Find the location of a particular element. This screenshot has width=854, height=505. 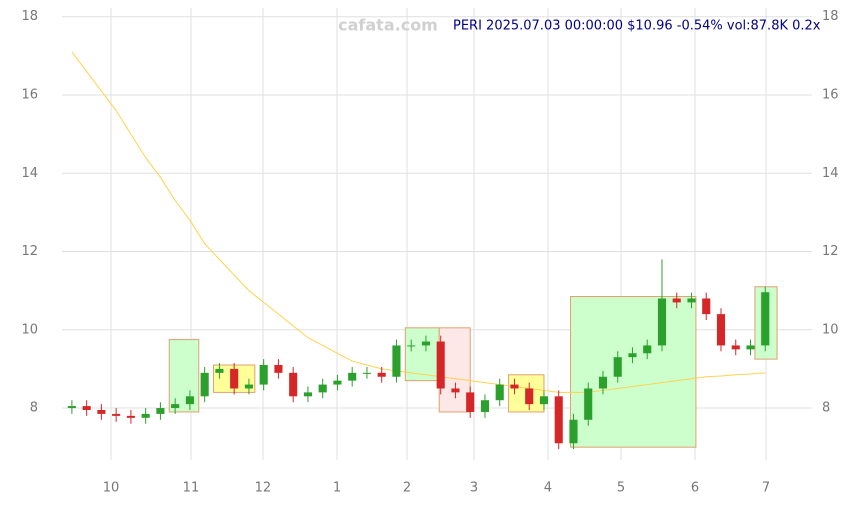

x-tick-label: 3 is located at coordinates (474, 488).